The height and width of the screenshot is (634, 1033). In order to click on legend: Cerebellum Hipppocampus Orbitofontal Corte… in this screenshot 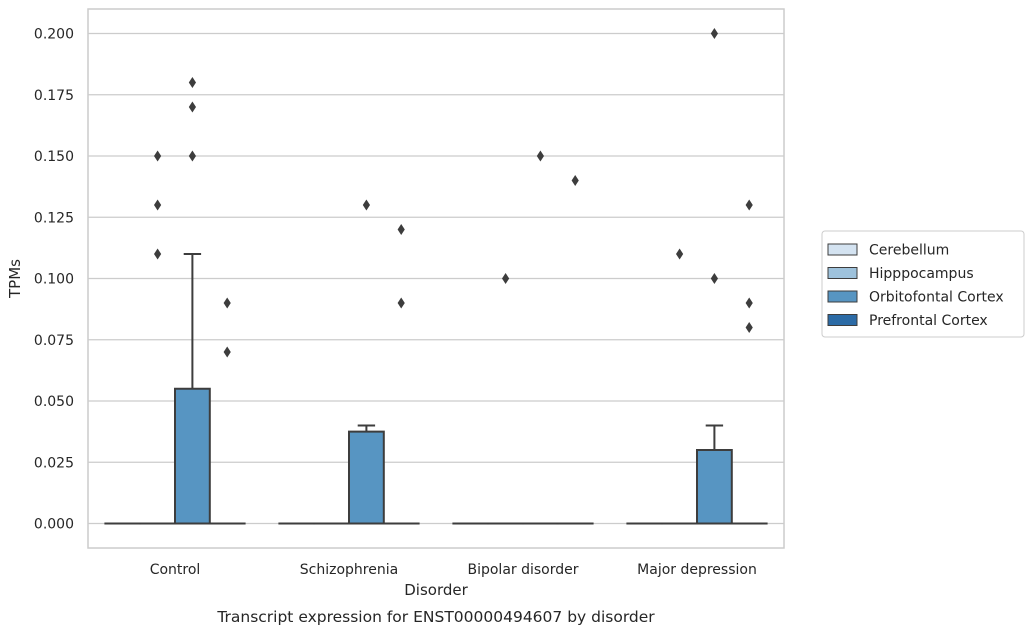, I will do `click(923, 284)`.